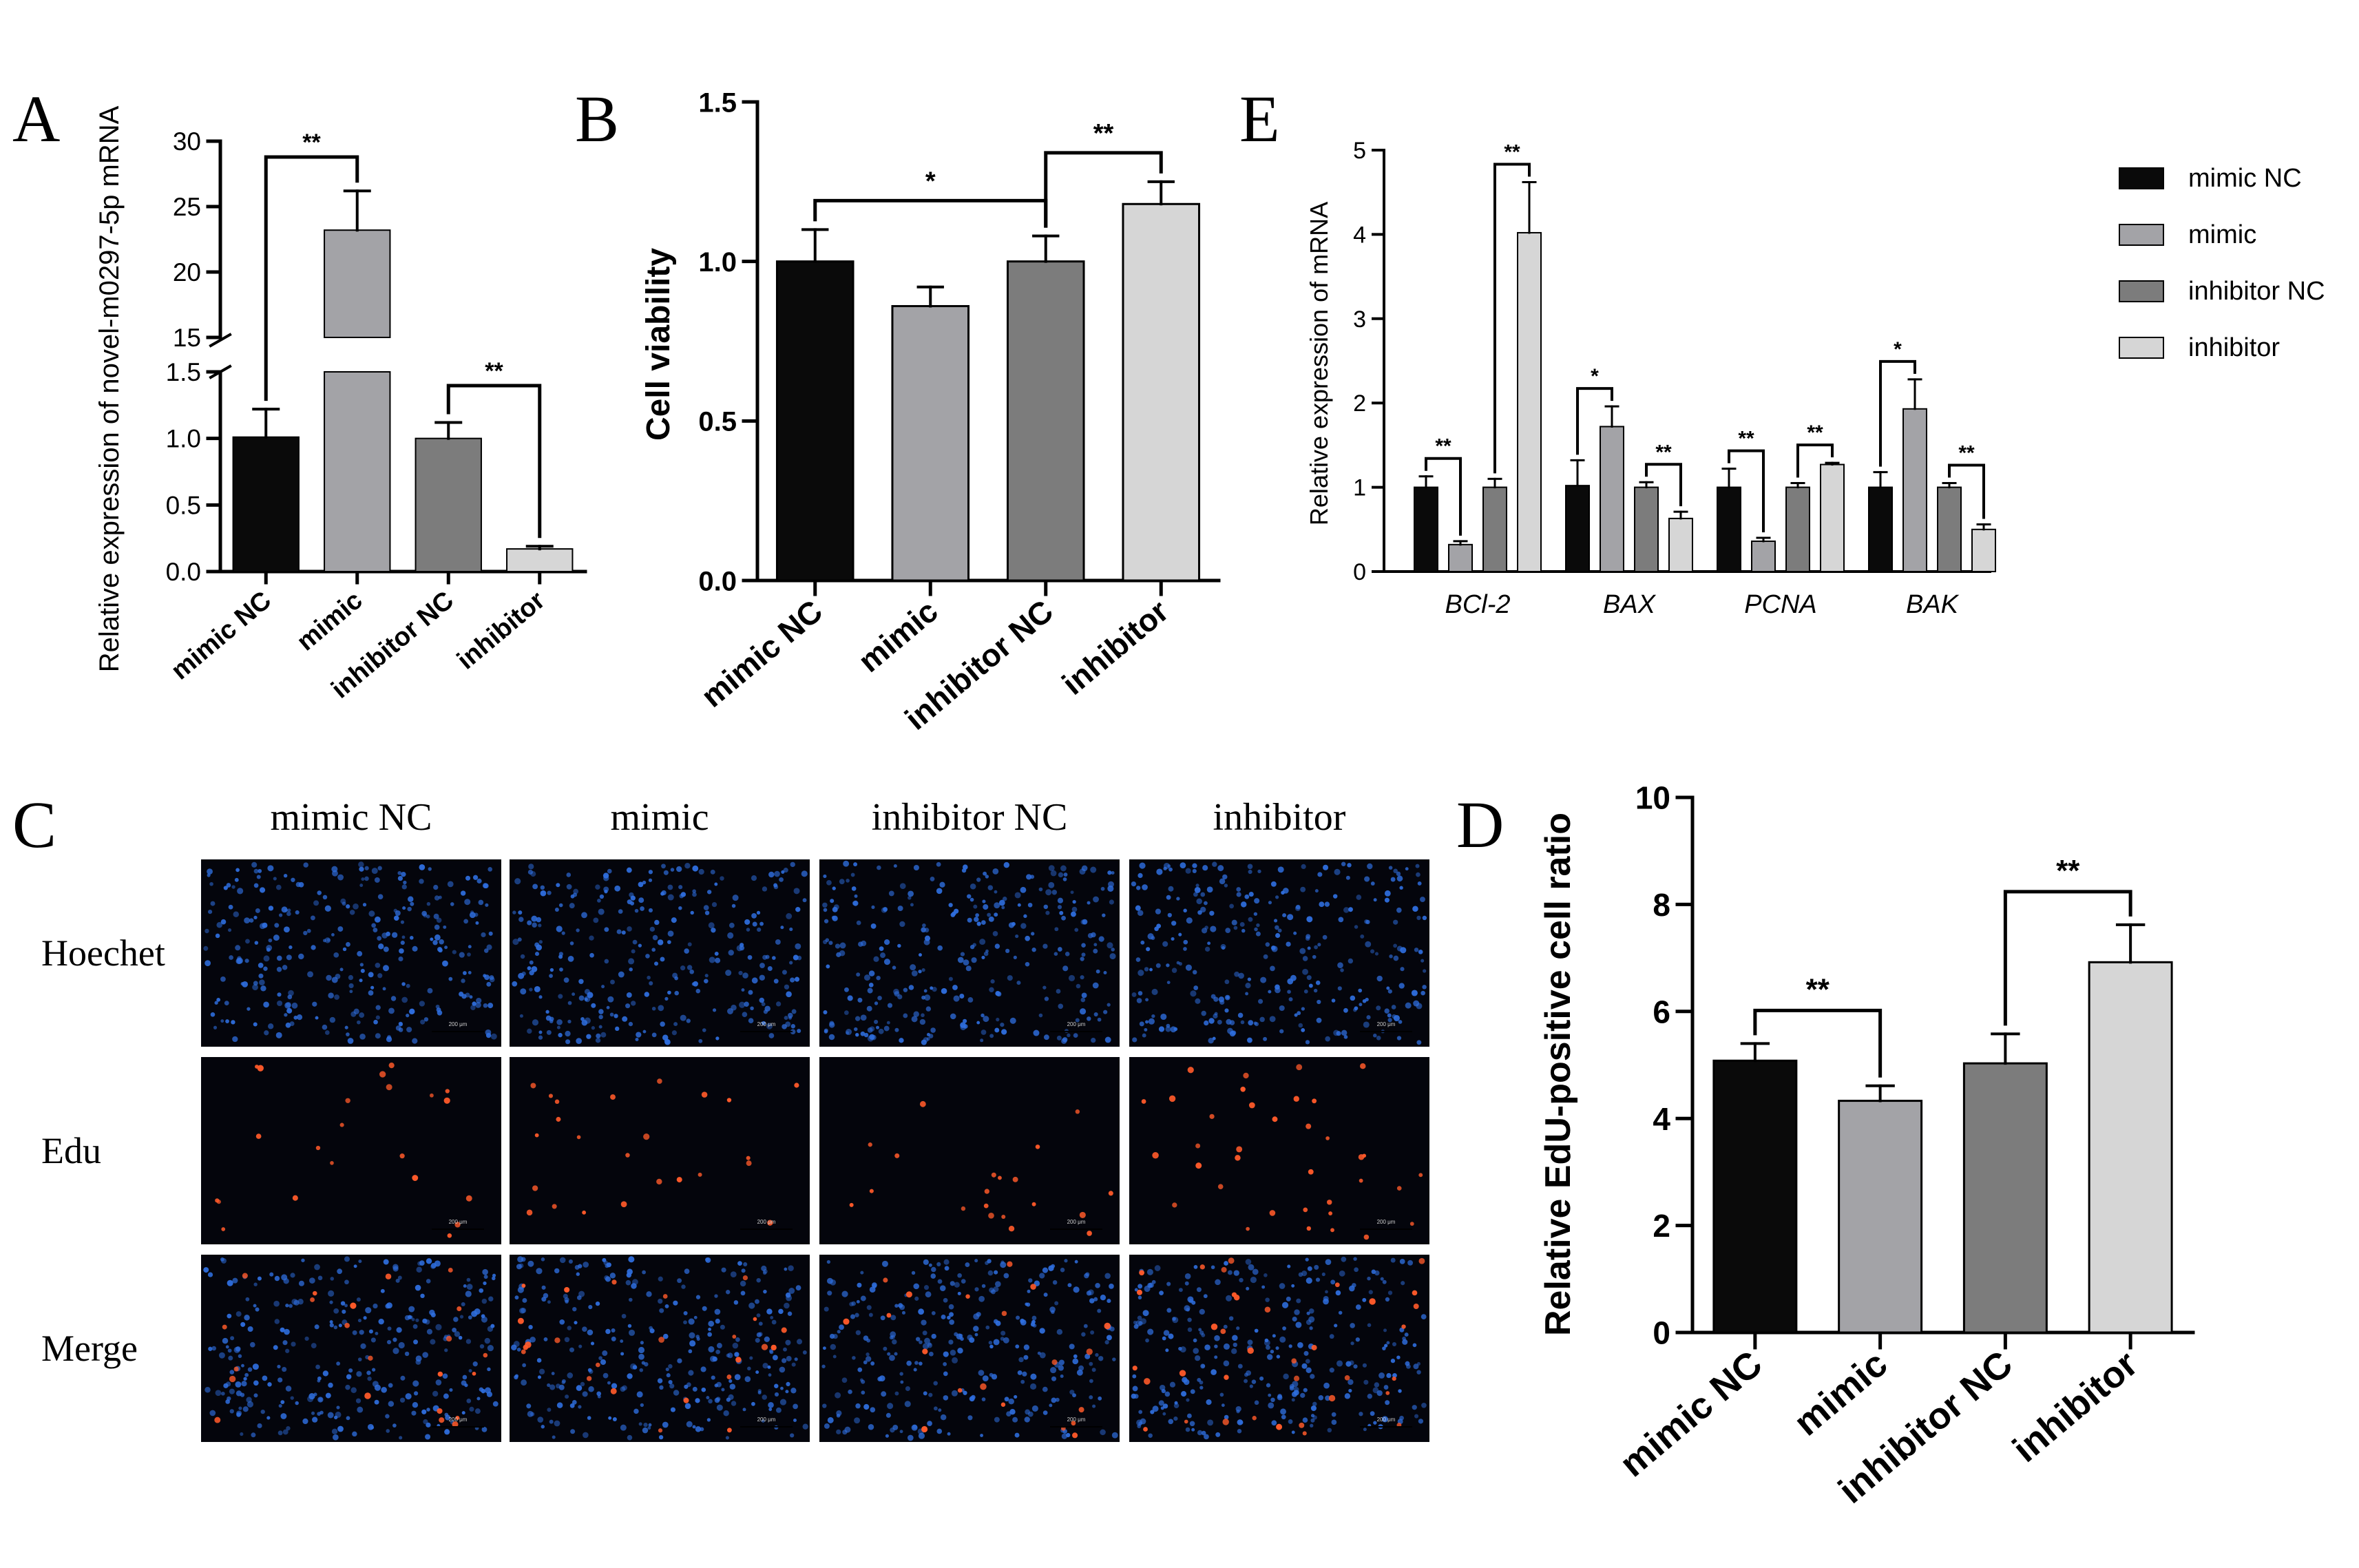 This screenshot has width=2359, height=1568. I want to click on micrograph-merge-mimic: 200 μm, so click(660, 1348).